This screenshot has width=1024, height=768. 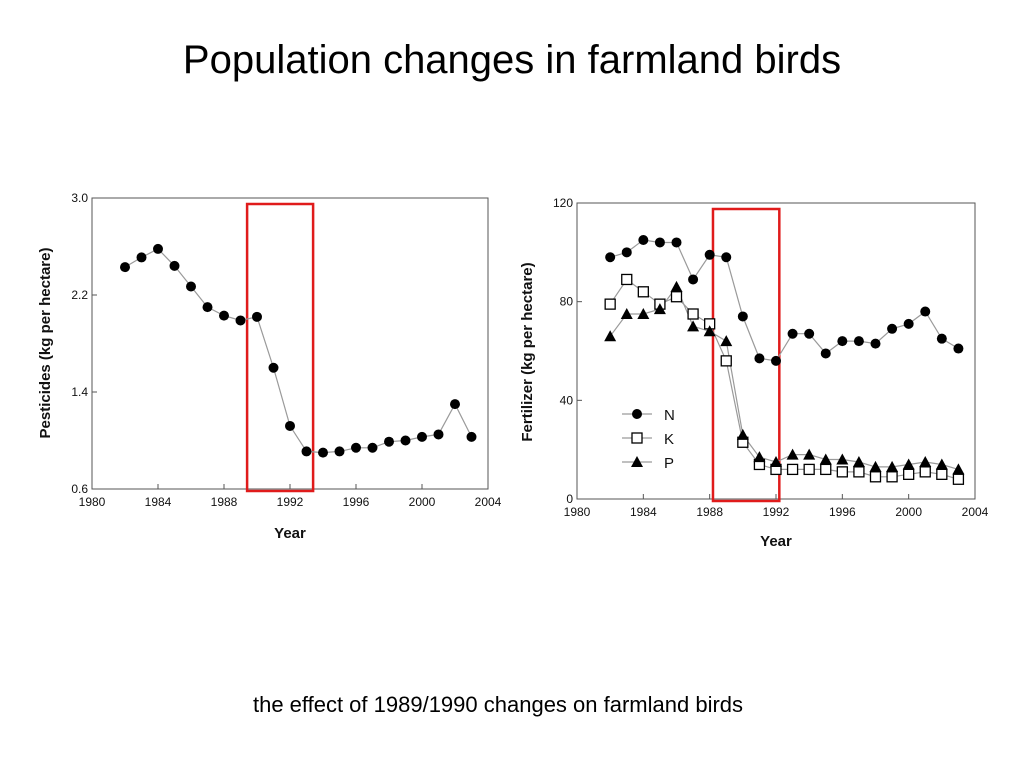 What do you see at coordinates (746, 355) in the screenshot?
I see `highlight-box` at bounding box center [746, 355].